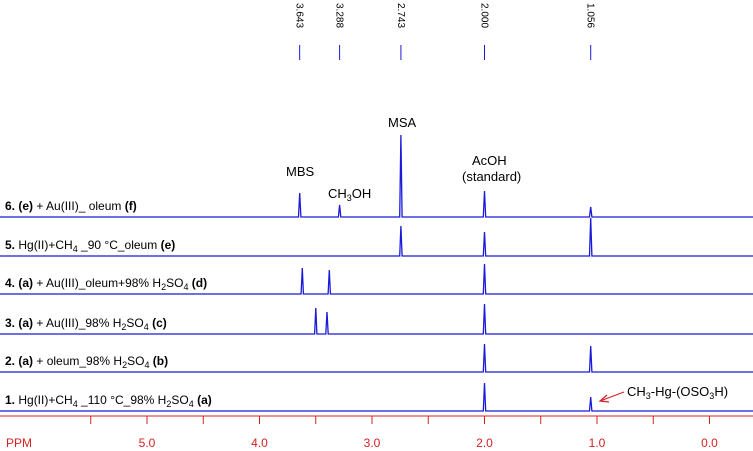  What do you see at coordinates (484, 15) in the screenshot?
I see `peak-label: 2.000` at bounding box center [484, 15].